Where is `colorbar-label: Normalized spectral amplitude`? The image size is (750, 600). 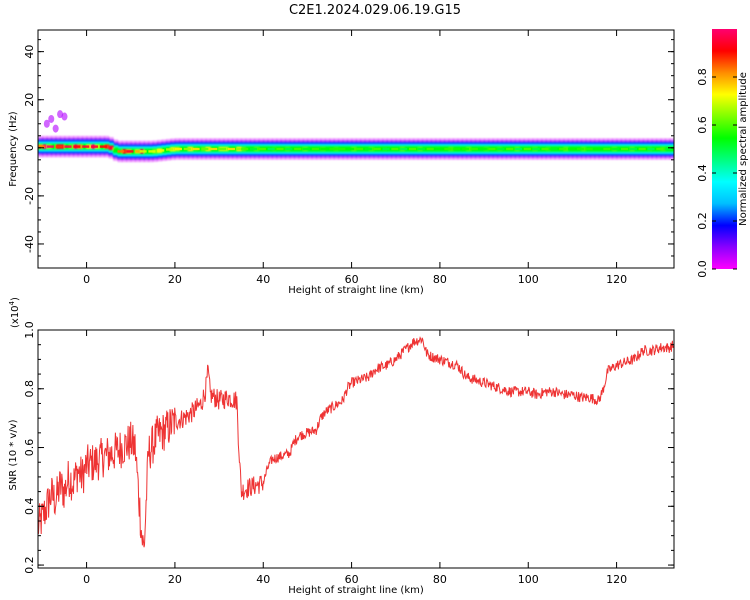
colorbar-label: Normalized spectral amplitude is located at coordinates (743, 149).